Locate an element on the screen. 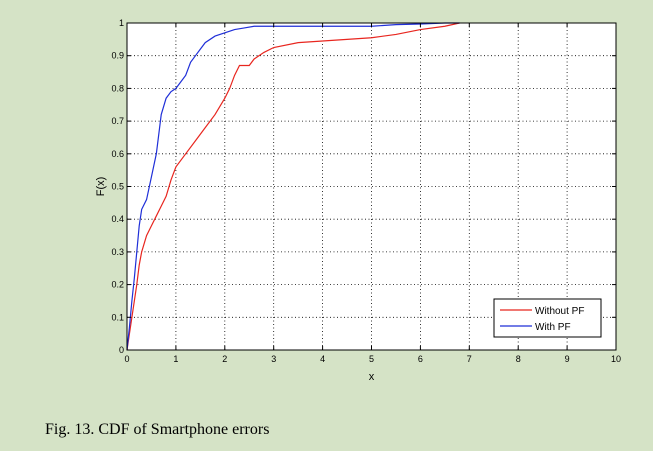 Image resolution: width=653 pixels, height=451 pixels. y-tick-label: 0 is located at coordinates (121, 350).